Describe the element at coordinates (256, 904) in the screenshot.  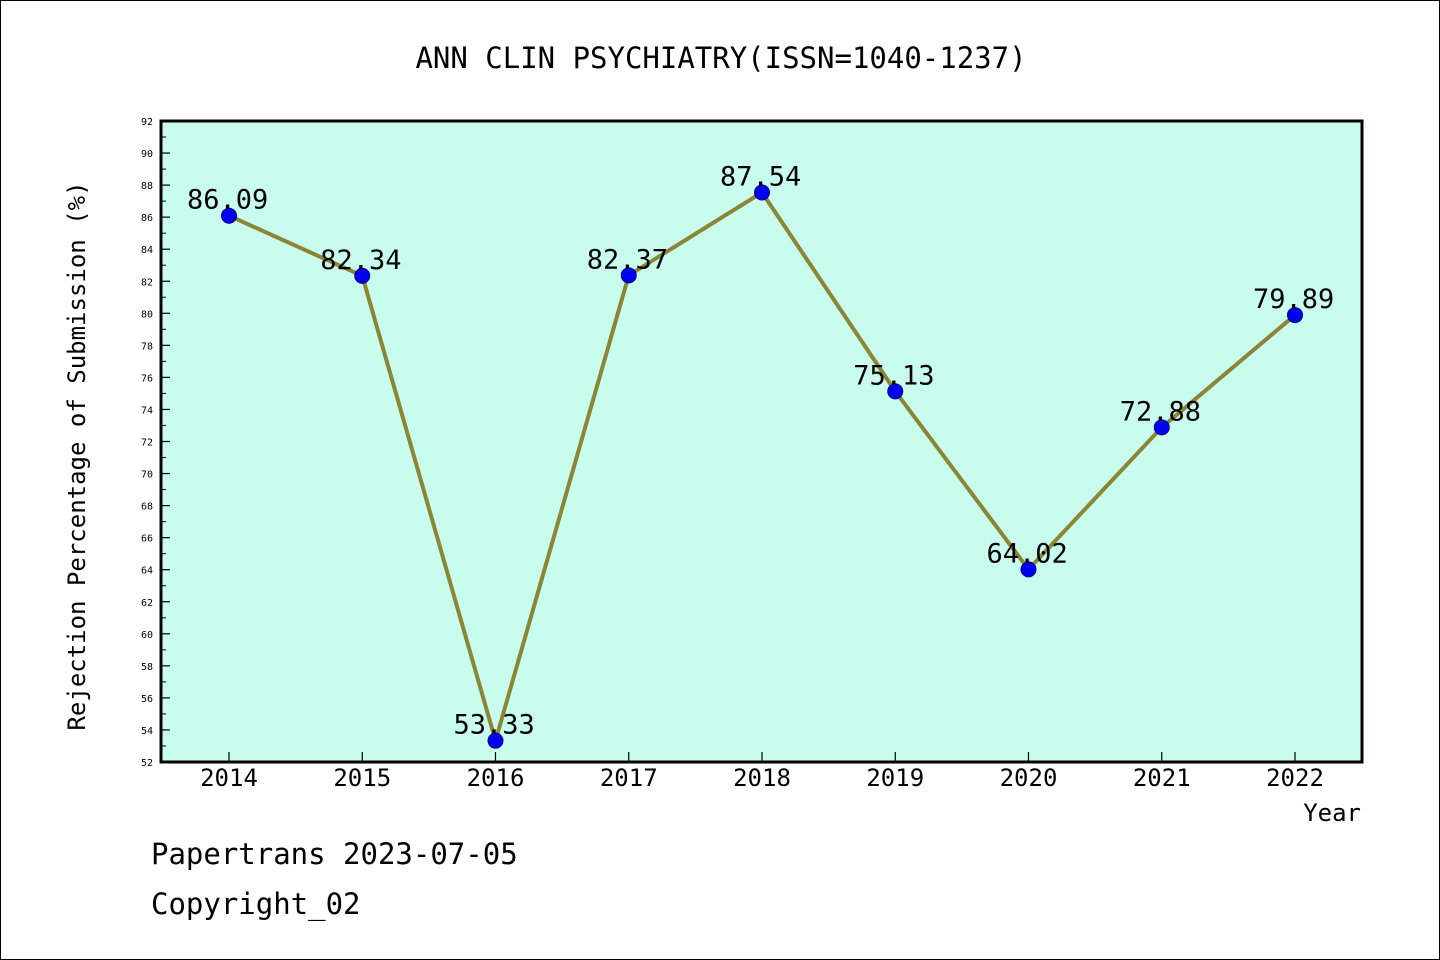
I see `footer-copyright: Copyright_02` at that location.